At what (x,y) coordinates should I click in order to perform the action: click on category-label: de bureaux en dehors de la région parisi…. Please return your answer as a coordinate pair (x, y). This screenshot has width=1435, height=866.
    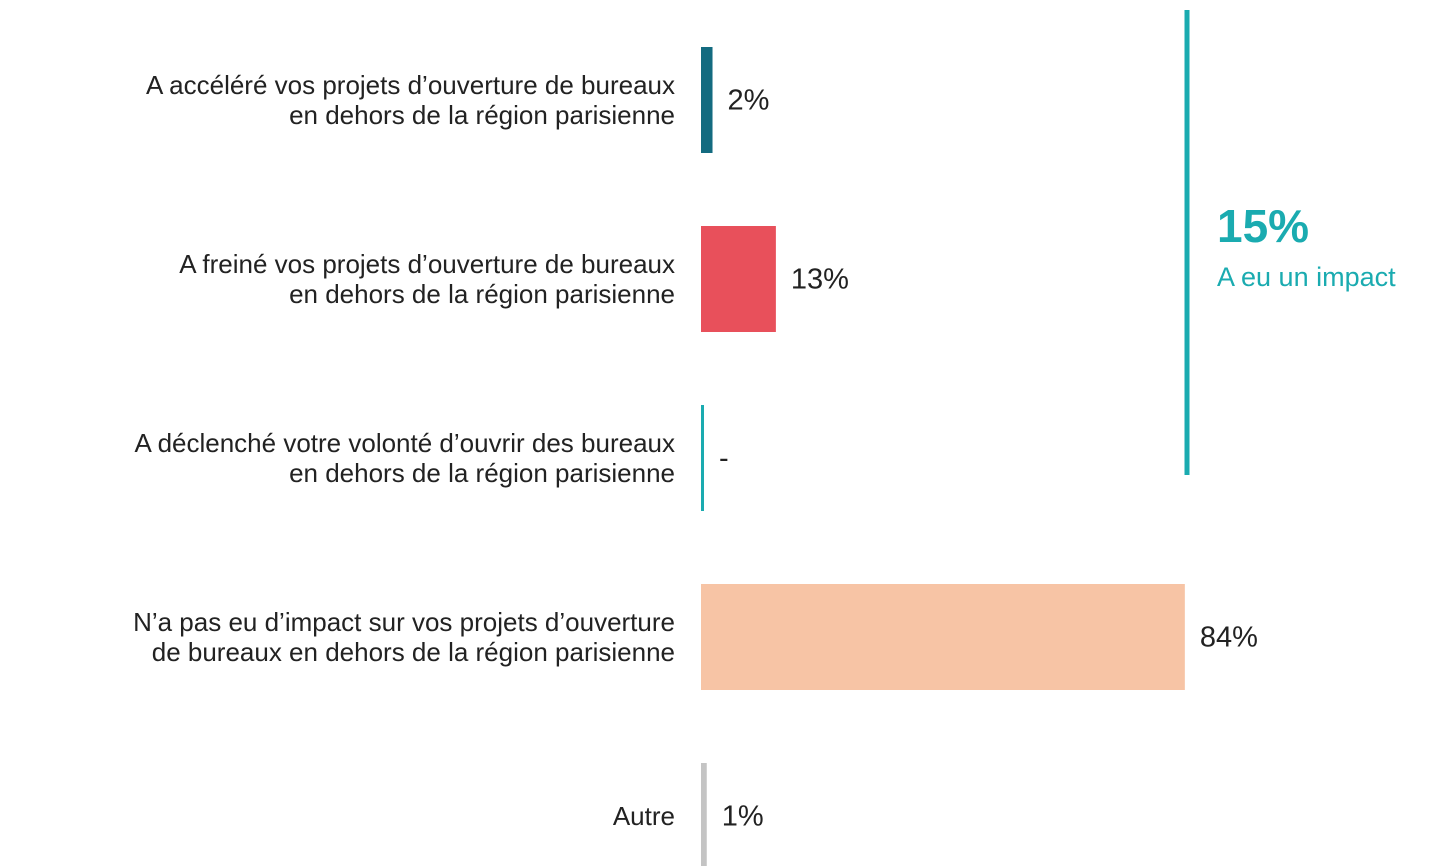
    Looking at the image, I should click on (413, 652).